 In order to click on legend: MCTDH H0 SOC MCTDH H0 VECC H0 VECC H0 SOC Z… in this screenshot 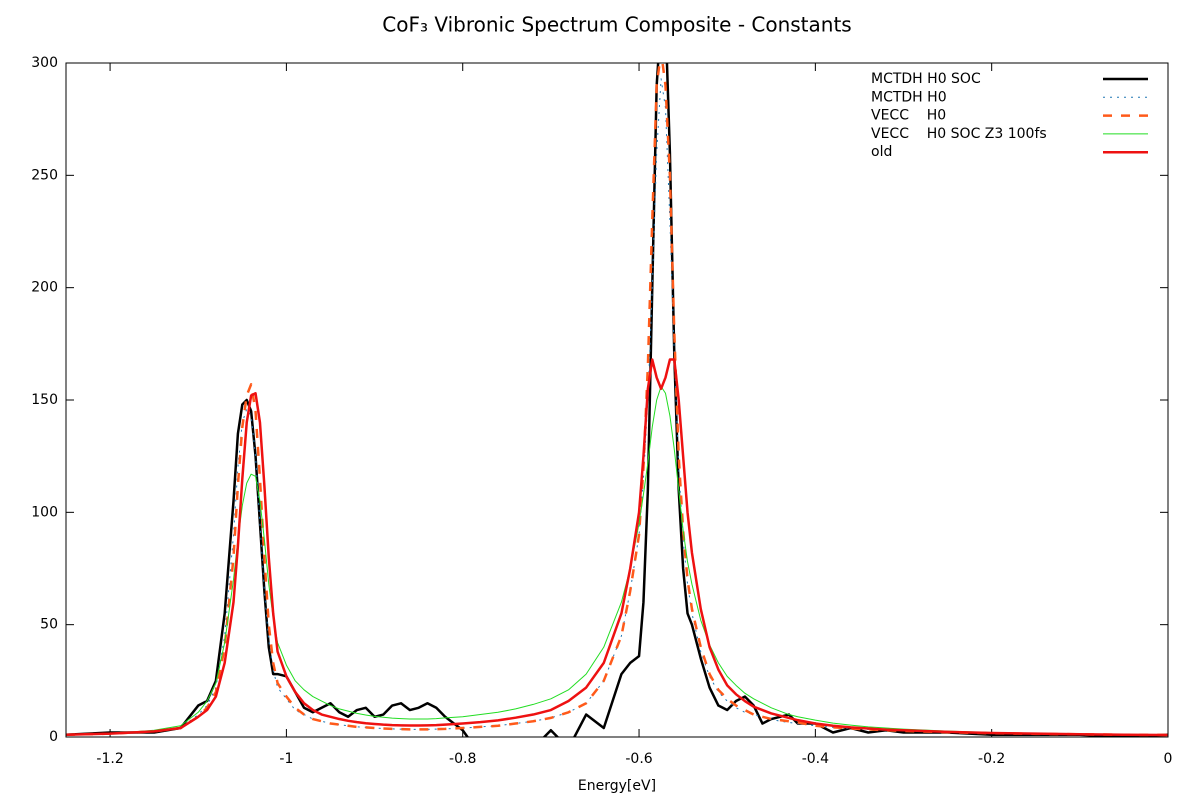, I will do `click(1009, 115)`.